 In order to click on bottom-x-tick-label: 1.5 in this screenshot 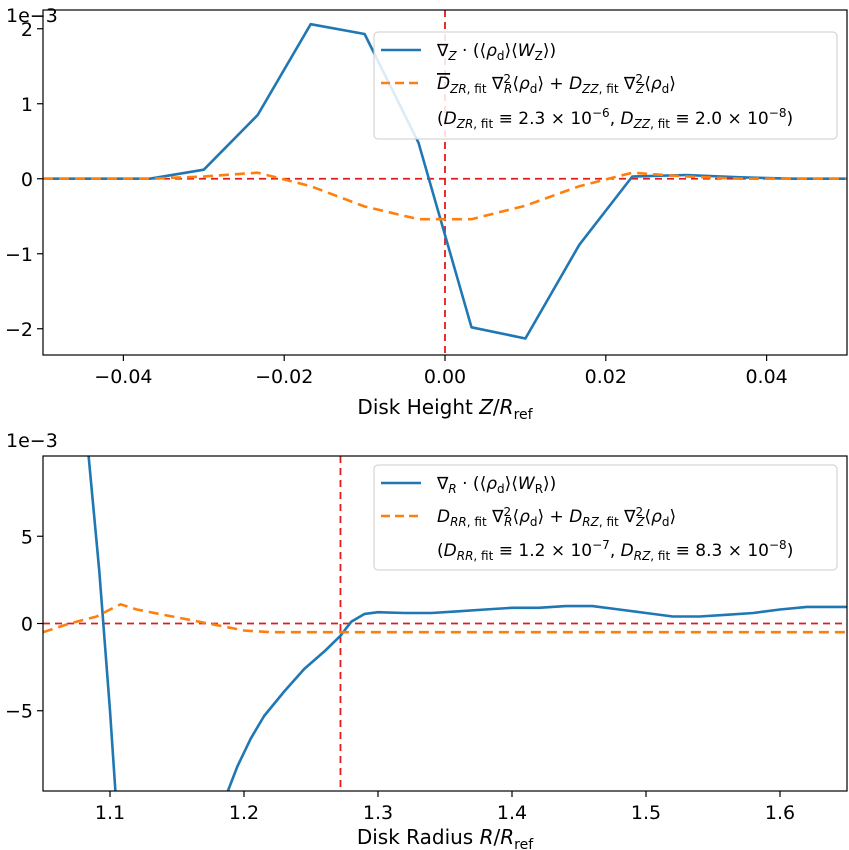, I will do `click(646, 813)`.